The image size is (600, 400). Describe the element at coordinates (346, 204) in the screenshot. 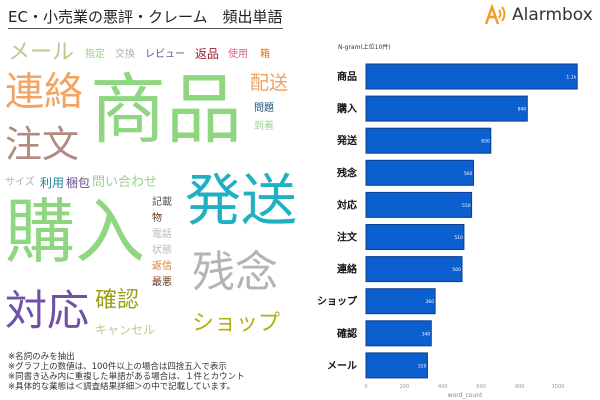

I see `category-label: 対応` at that location.